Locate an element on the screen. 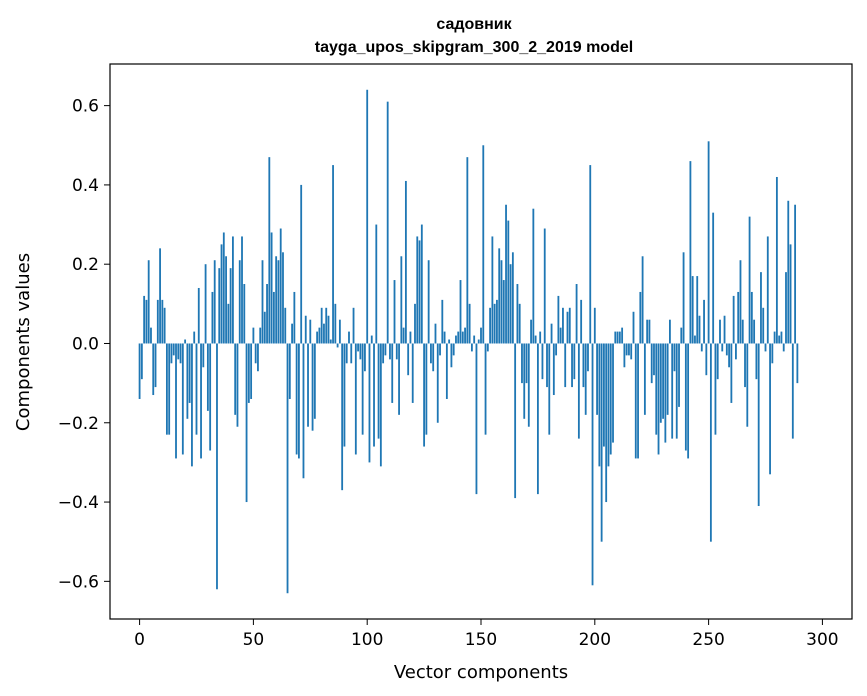  y-tick-label: −0.6 is located at coordinates (78, 582).